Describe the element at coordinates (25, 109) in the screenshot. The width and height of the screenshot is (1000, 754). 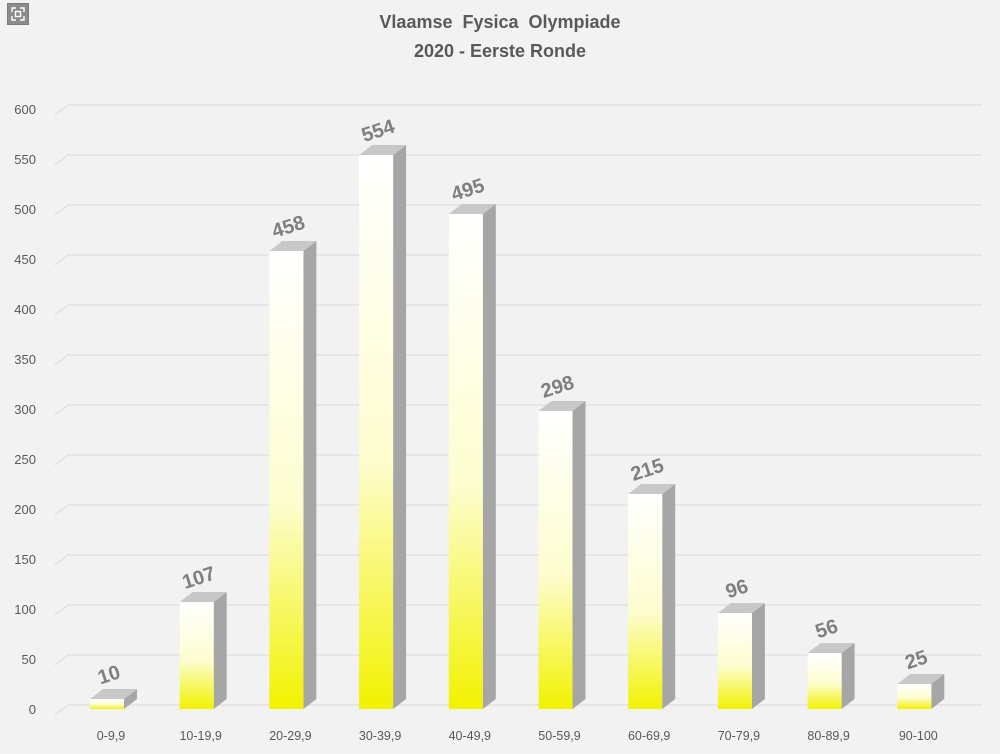
I see `y-tick-label: 600` at that location.